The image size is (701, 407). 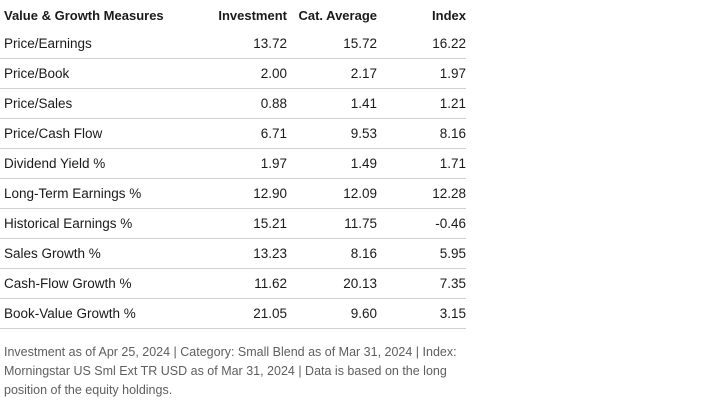 What do you see at coordinates (332, 313) in the screenshot?
I see `cat-average-value: 9.60` at bounding box center [332, 313].